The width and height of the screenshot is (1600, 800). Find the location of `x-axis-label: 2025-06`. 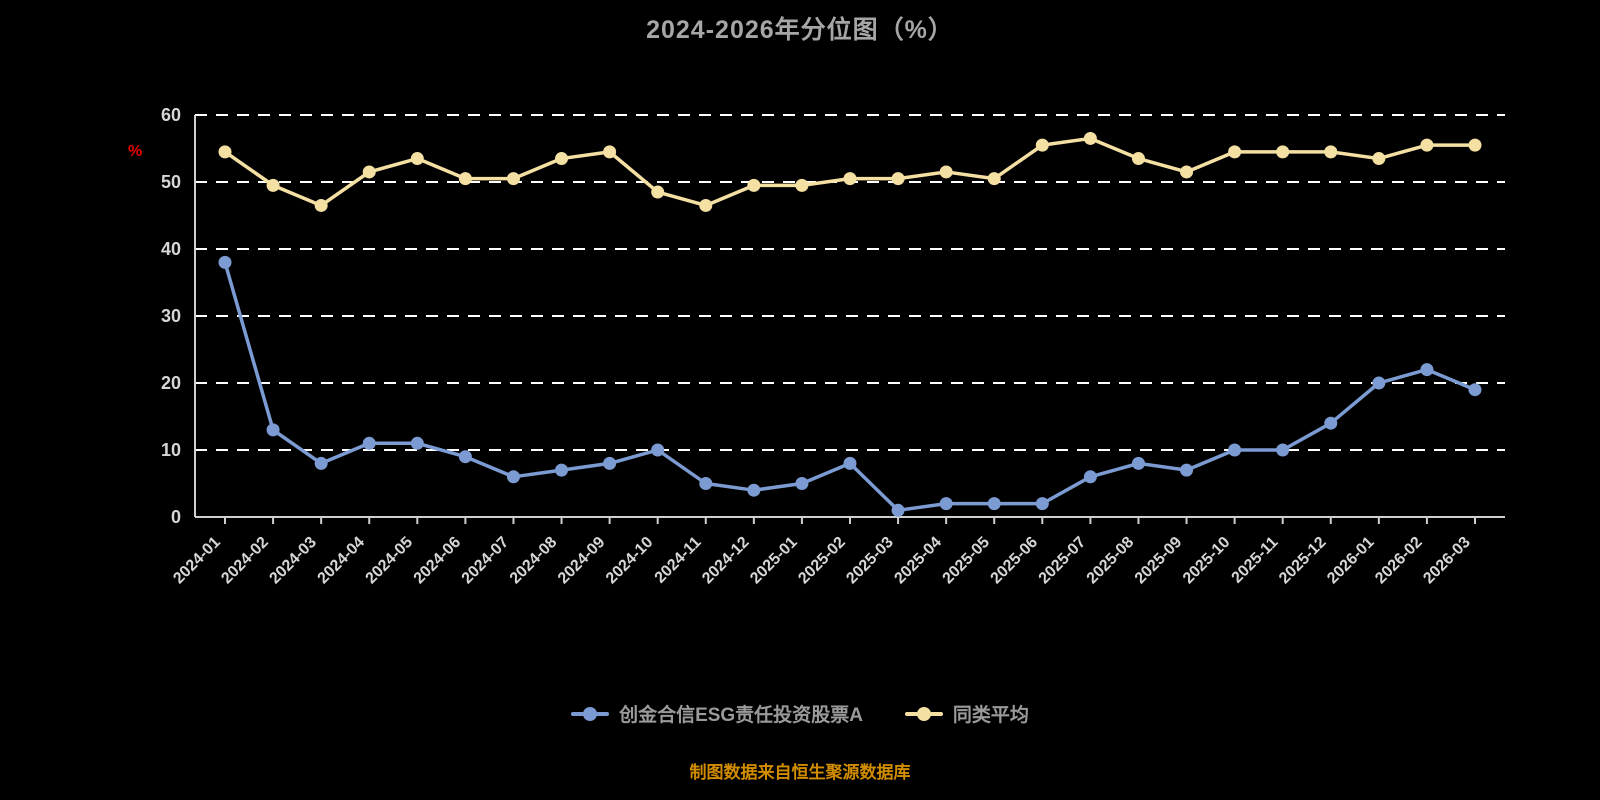

x-axis-label: 2025-06 is located at coordinates (1015, 561).